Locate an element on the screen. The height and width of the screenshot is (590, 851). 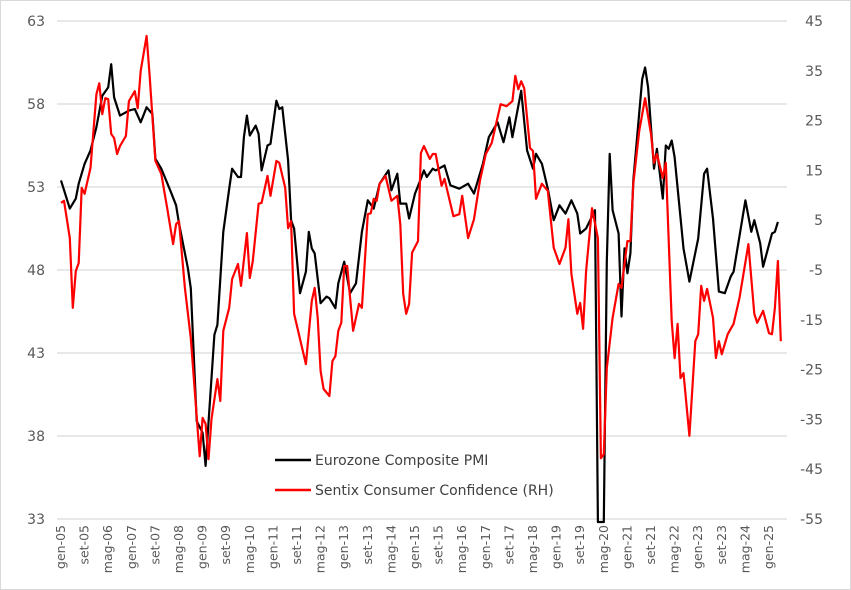
x-tick-label: mag-10 is located at coordinates (249, 549).